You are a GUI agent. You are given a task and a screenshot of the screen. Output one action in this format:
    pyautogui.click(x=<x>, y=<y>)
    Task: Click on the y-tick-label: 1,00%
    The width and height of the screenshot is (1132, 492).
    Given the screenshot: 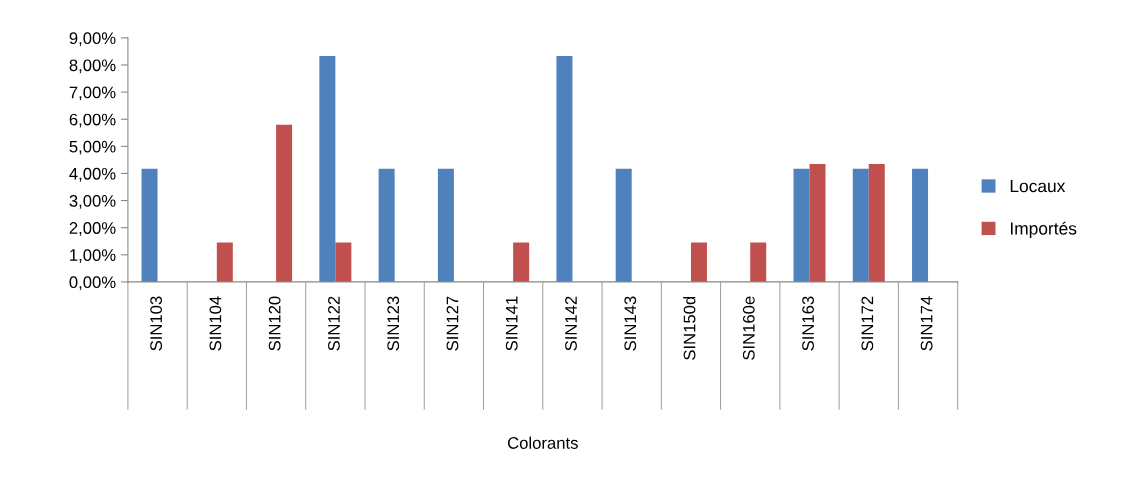 What is the action you would take?
    pyautogui.click(x=93, y=256)
    